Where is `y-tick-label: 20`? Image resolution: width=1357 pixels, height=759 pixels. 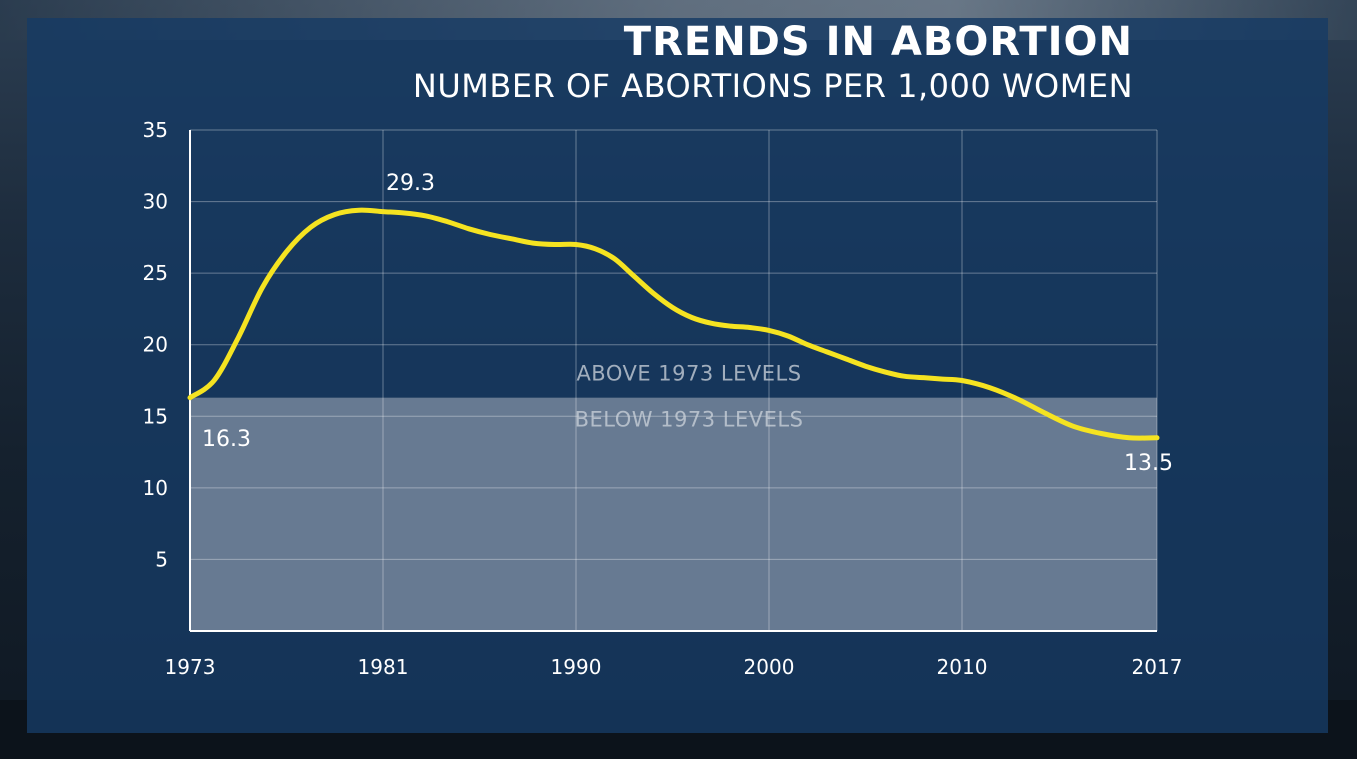 y-tick-label: 20 is located at coordinates (155, 345).